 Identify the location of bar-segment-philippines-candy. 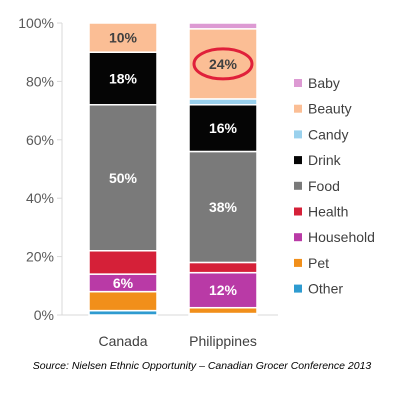
(223, 102).